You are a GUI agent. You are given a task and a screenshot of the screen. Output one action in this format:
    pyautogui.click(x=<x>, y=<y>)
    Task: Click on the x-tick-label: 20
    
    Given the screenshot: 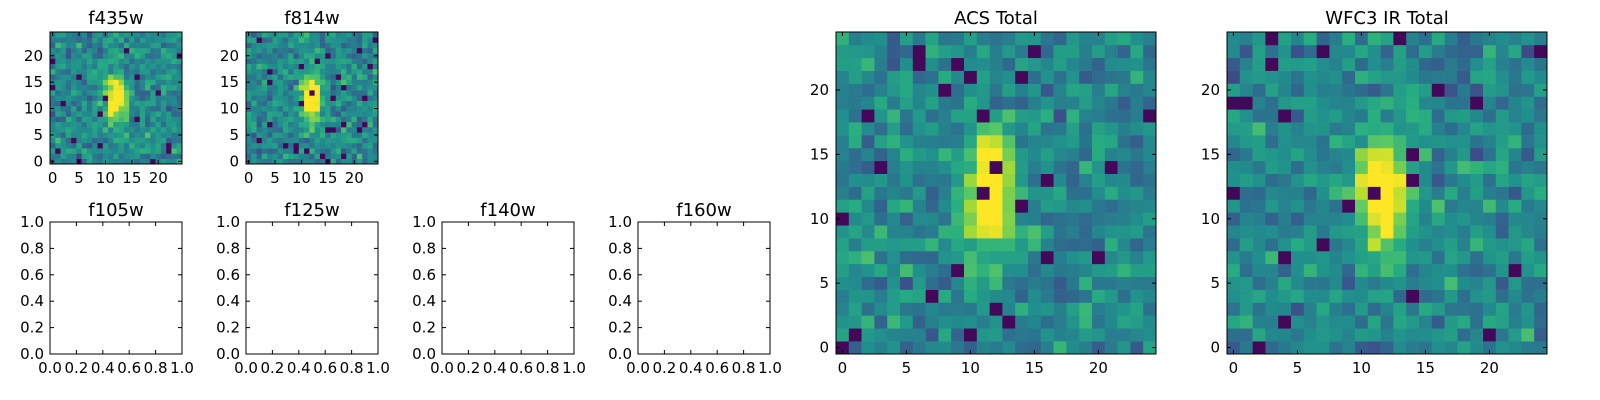 What is the action you would take?
    pyautogui.click(x=158, y=178)
    